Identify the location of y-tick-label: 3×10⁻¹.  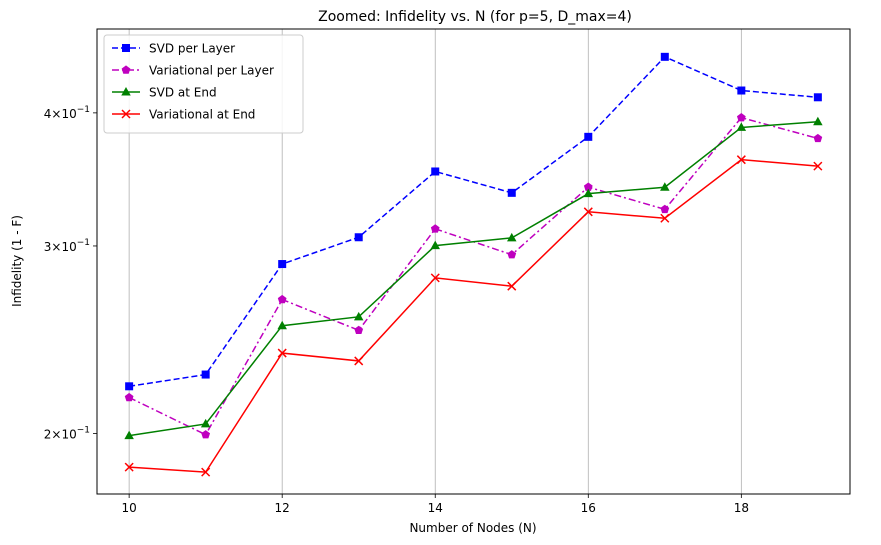
(67, 246).